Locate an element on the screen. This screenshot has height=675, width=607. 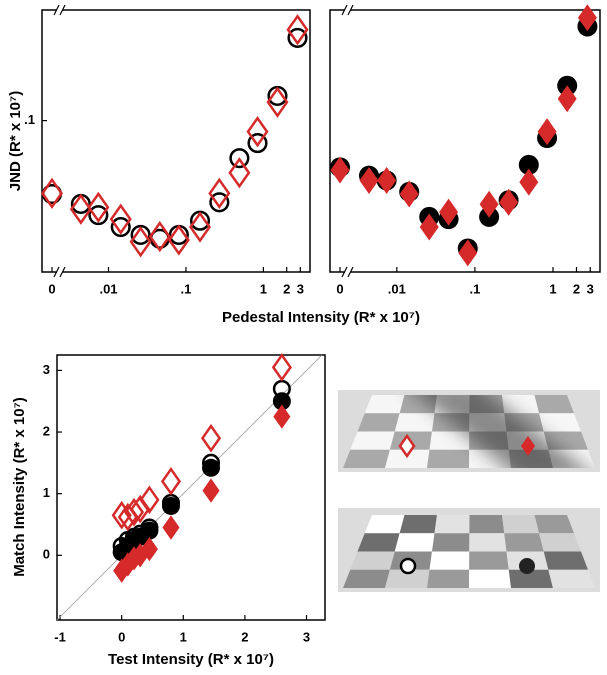
illustrations is located at coordinates (469, 491).